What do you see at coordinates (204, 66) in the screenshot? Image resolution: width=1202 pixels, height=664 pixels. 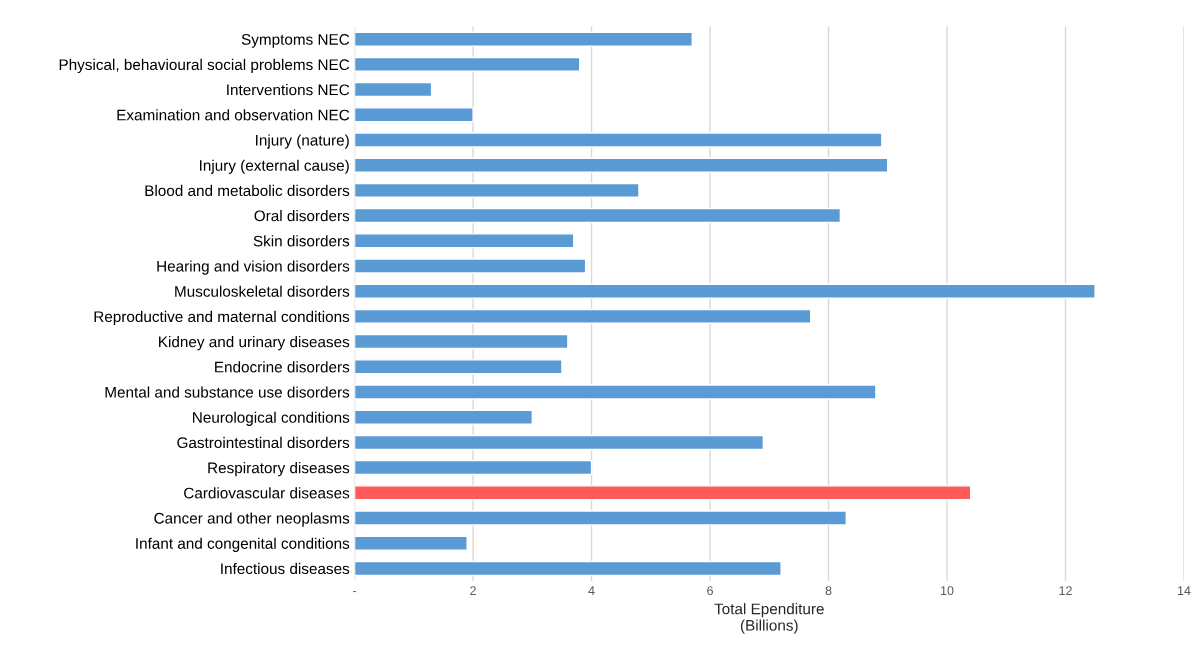 I see `y-tick-label: Physical, behavioural social problems NEC` at bounding box center [204, 66].